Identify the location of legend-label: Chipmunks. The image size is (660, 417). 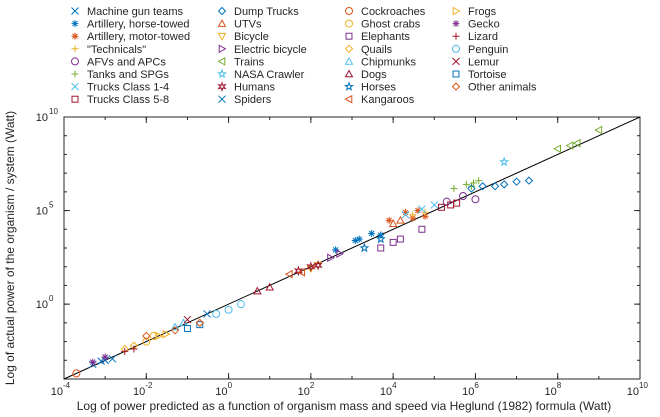
(389, 62).